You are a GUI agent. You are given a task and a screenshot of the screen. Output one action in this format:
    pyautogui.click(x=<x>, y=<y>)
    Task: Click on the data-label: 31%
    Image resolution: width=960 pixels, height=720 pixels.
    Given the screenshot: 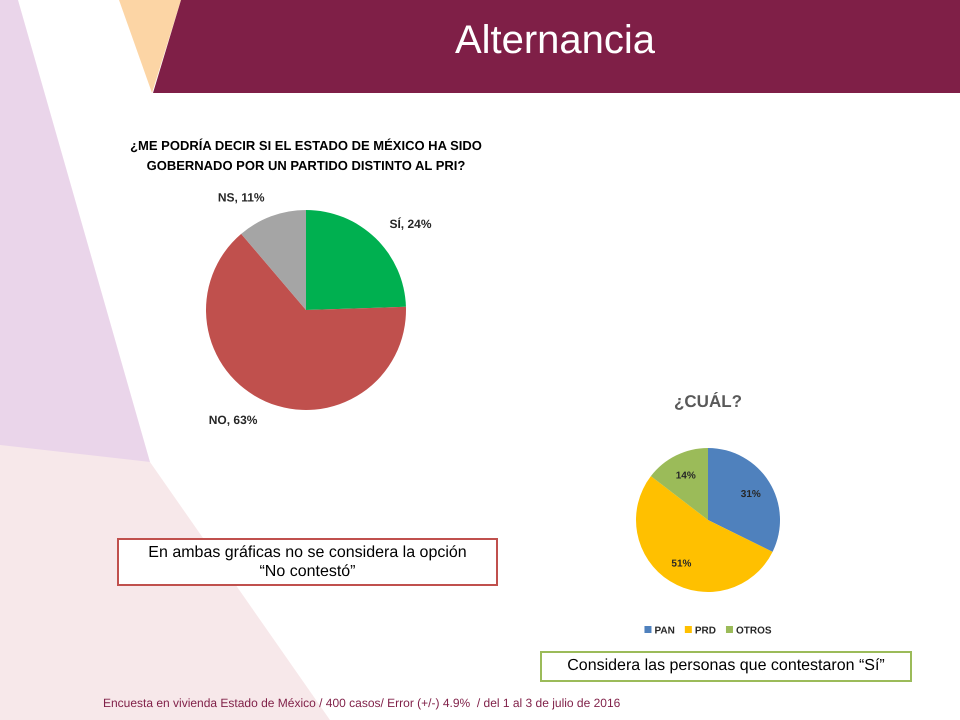 What is the action you would take?
    pyautogui.click(x=750, y=494)
    